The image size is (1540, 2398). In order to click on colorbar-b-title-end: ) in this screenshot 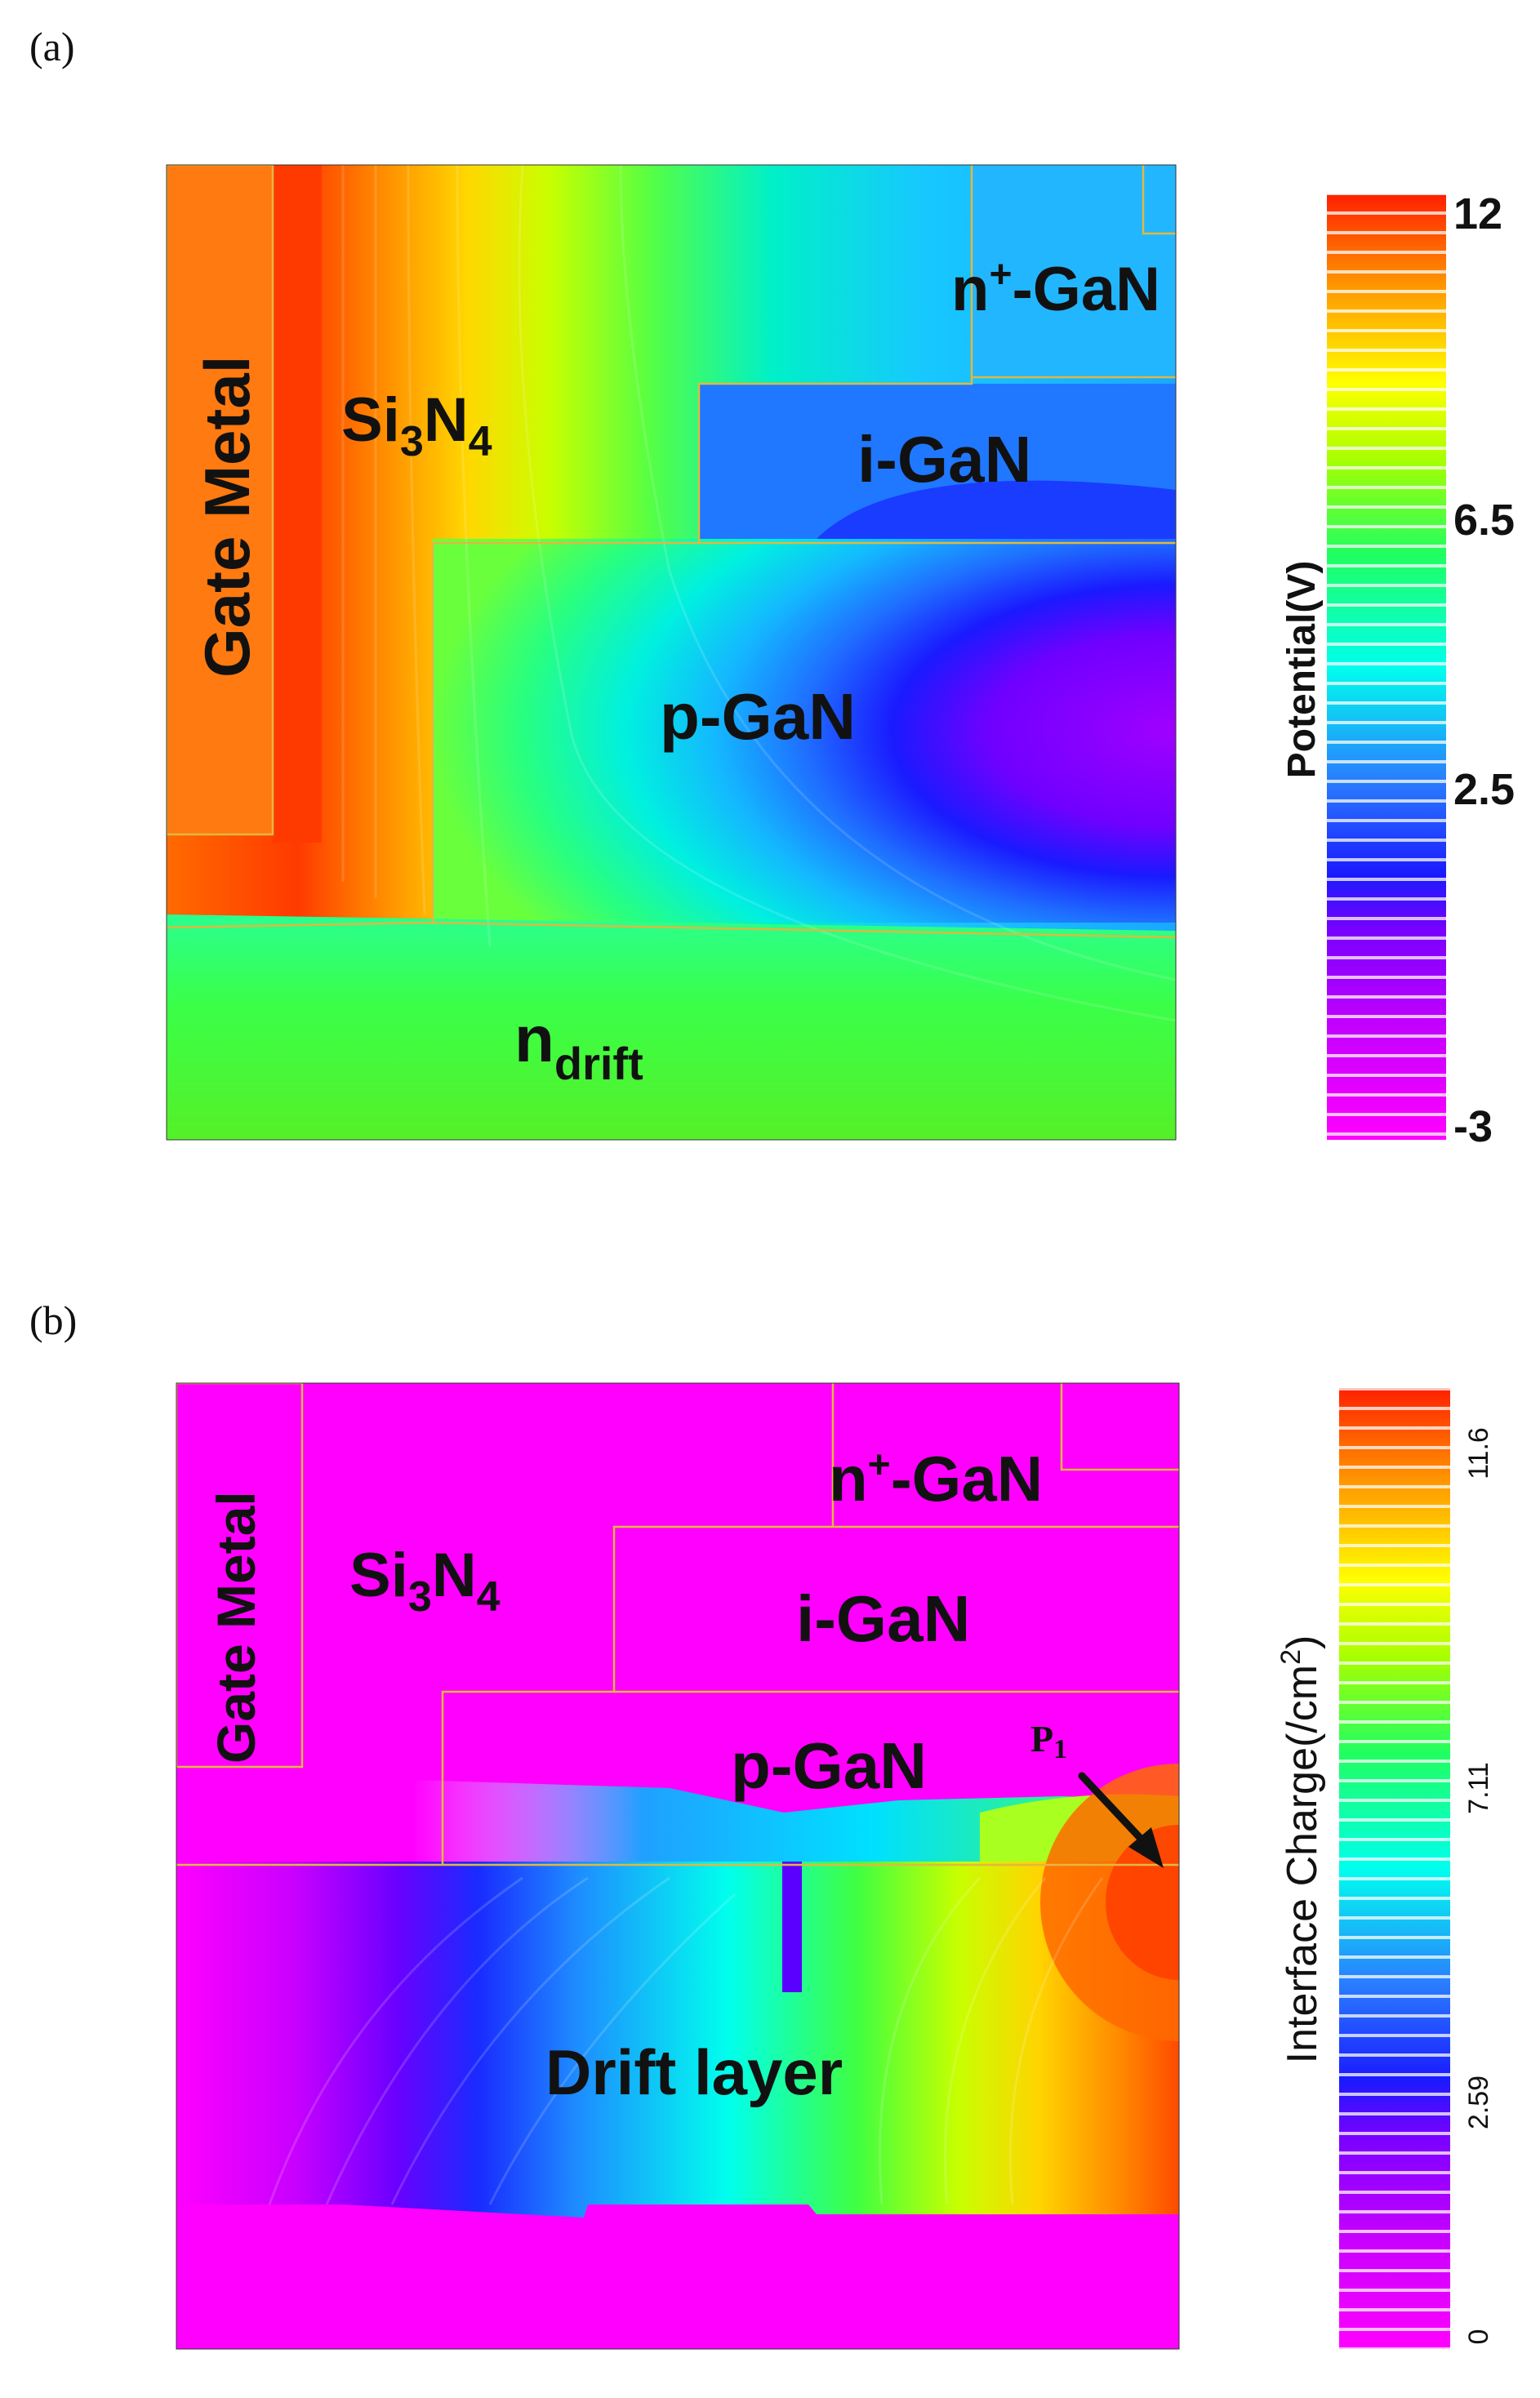, I will do `click(1302, 1642)`.